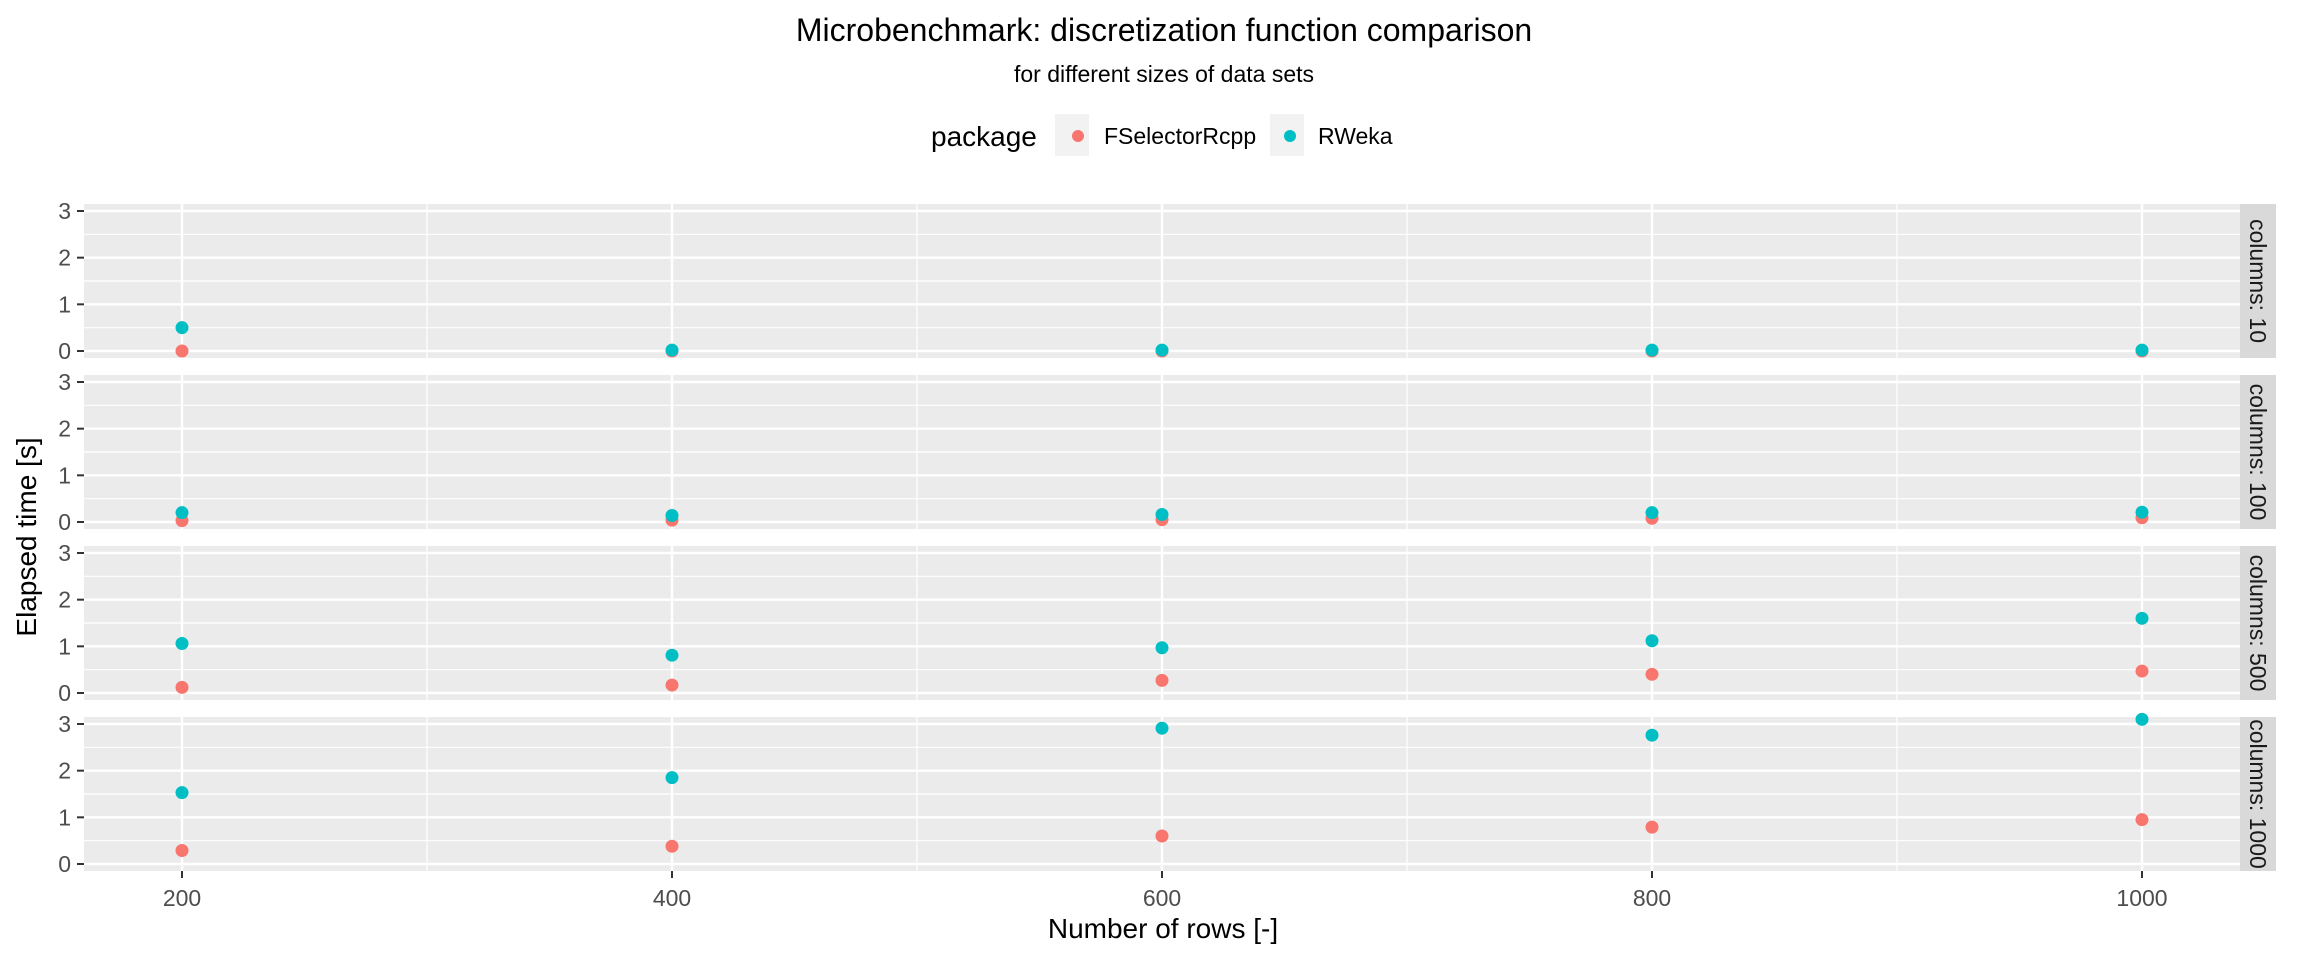  I want to click on legend: package FSelectorRcpp RWeka, so click(1162, 135).